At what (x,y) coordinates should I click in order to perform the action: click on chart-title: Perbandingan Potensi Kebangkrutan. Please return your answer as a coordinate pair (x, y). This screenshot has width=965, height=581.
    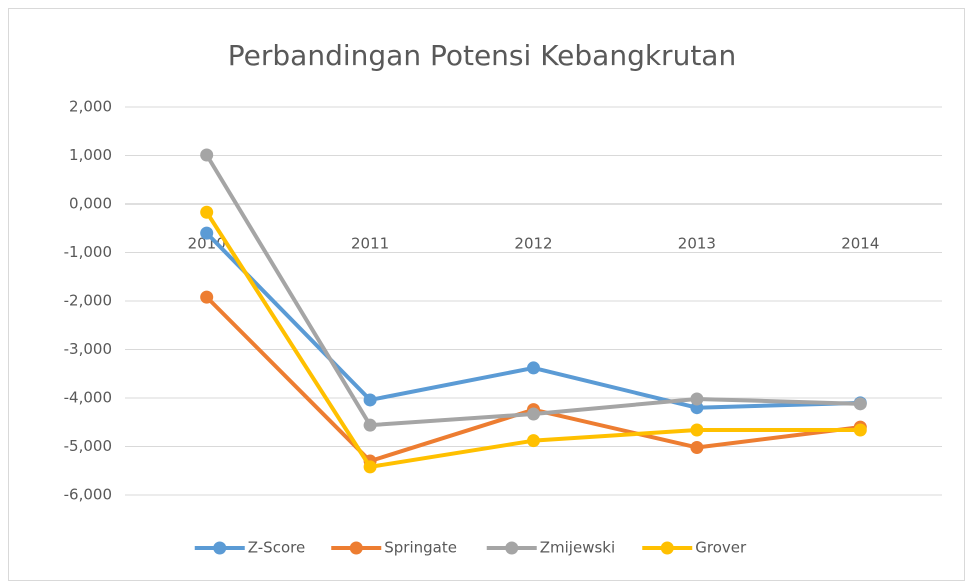
    Looking at the image, I should click on (482, 55).